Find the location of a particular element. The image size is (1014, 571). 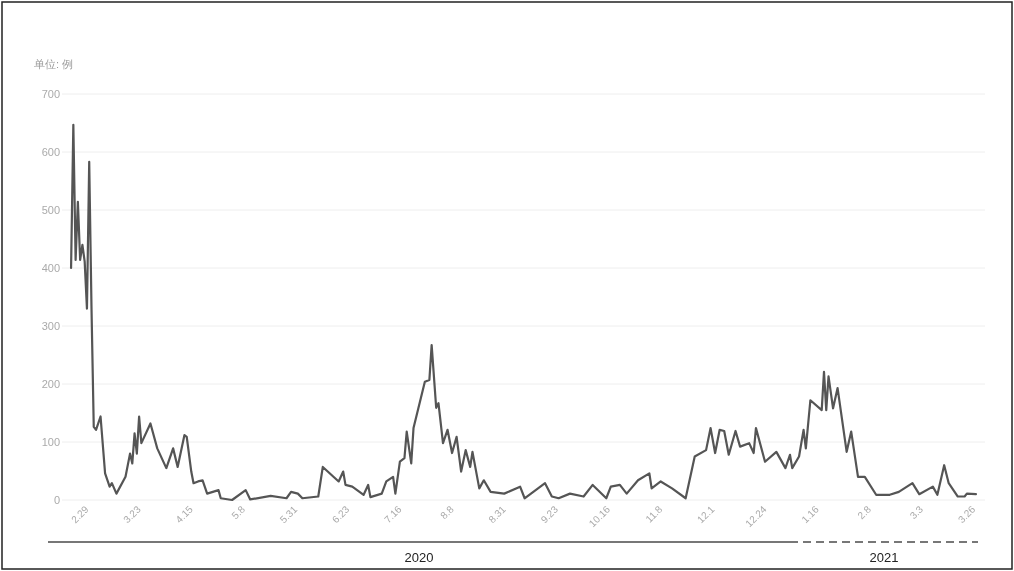

x-tick-label: 7.16 is located at coordinates (393, 514).